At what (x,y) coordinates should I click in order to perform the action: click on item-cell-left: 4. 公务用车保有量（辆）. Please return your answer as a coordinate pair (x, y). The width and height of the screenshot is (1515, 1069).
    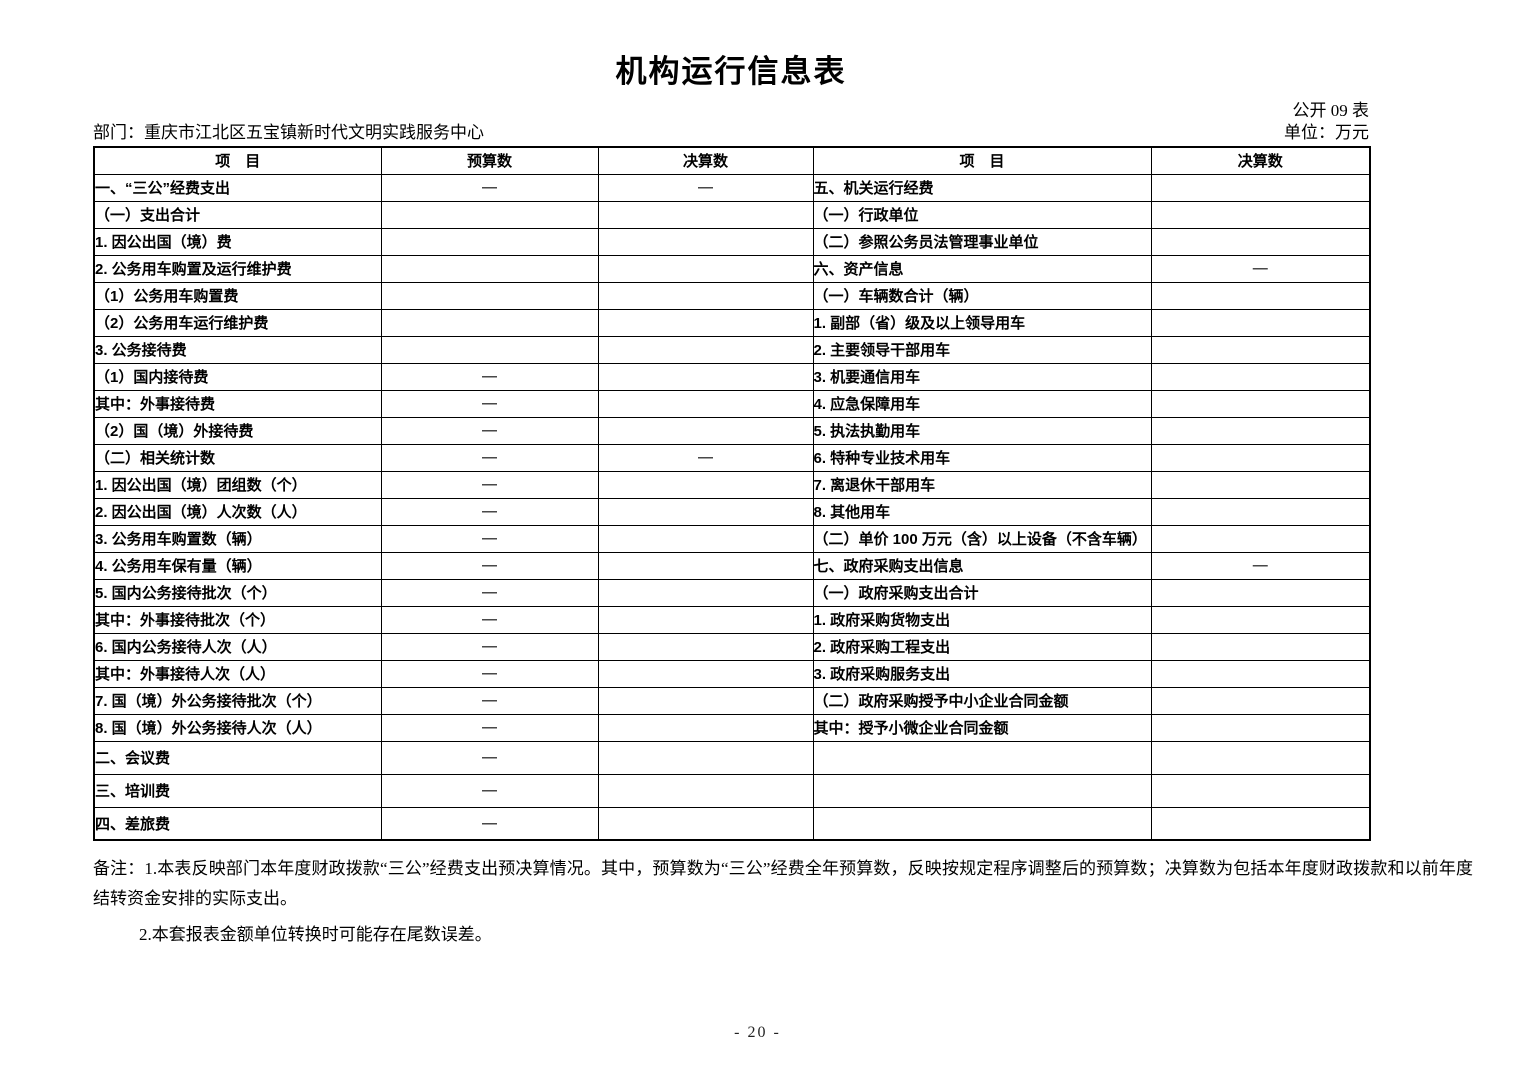
    Looking at the image, I should click on (237, 565).